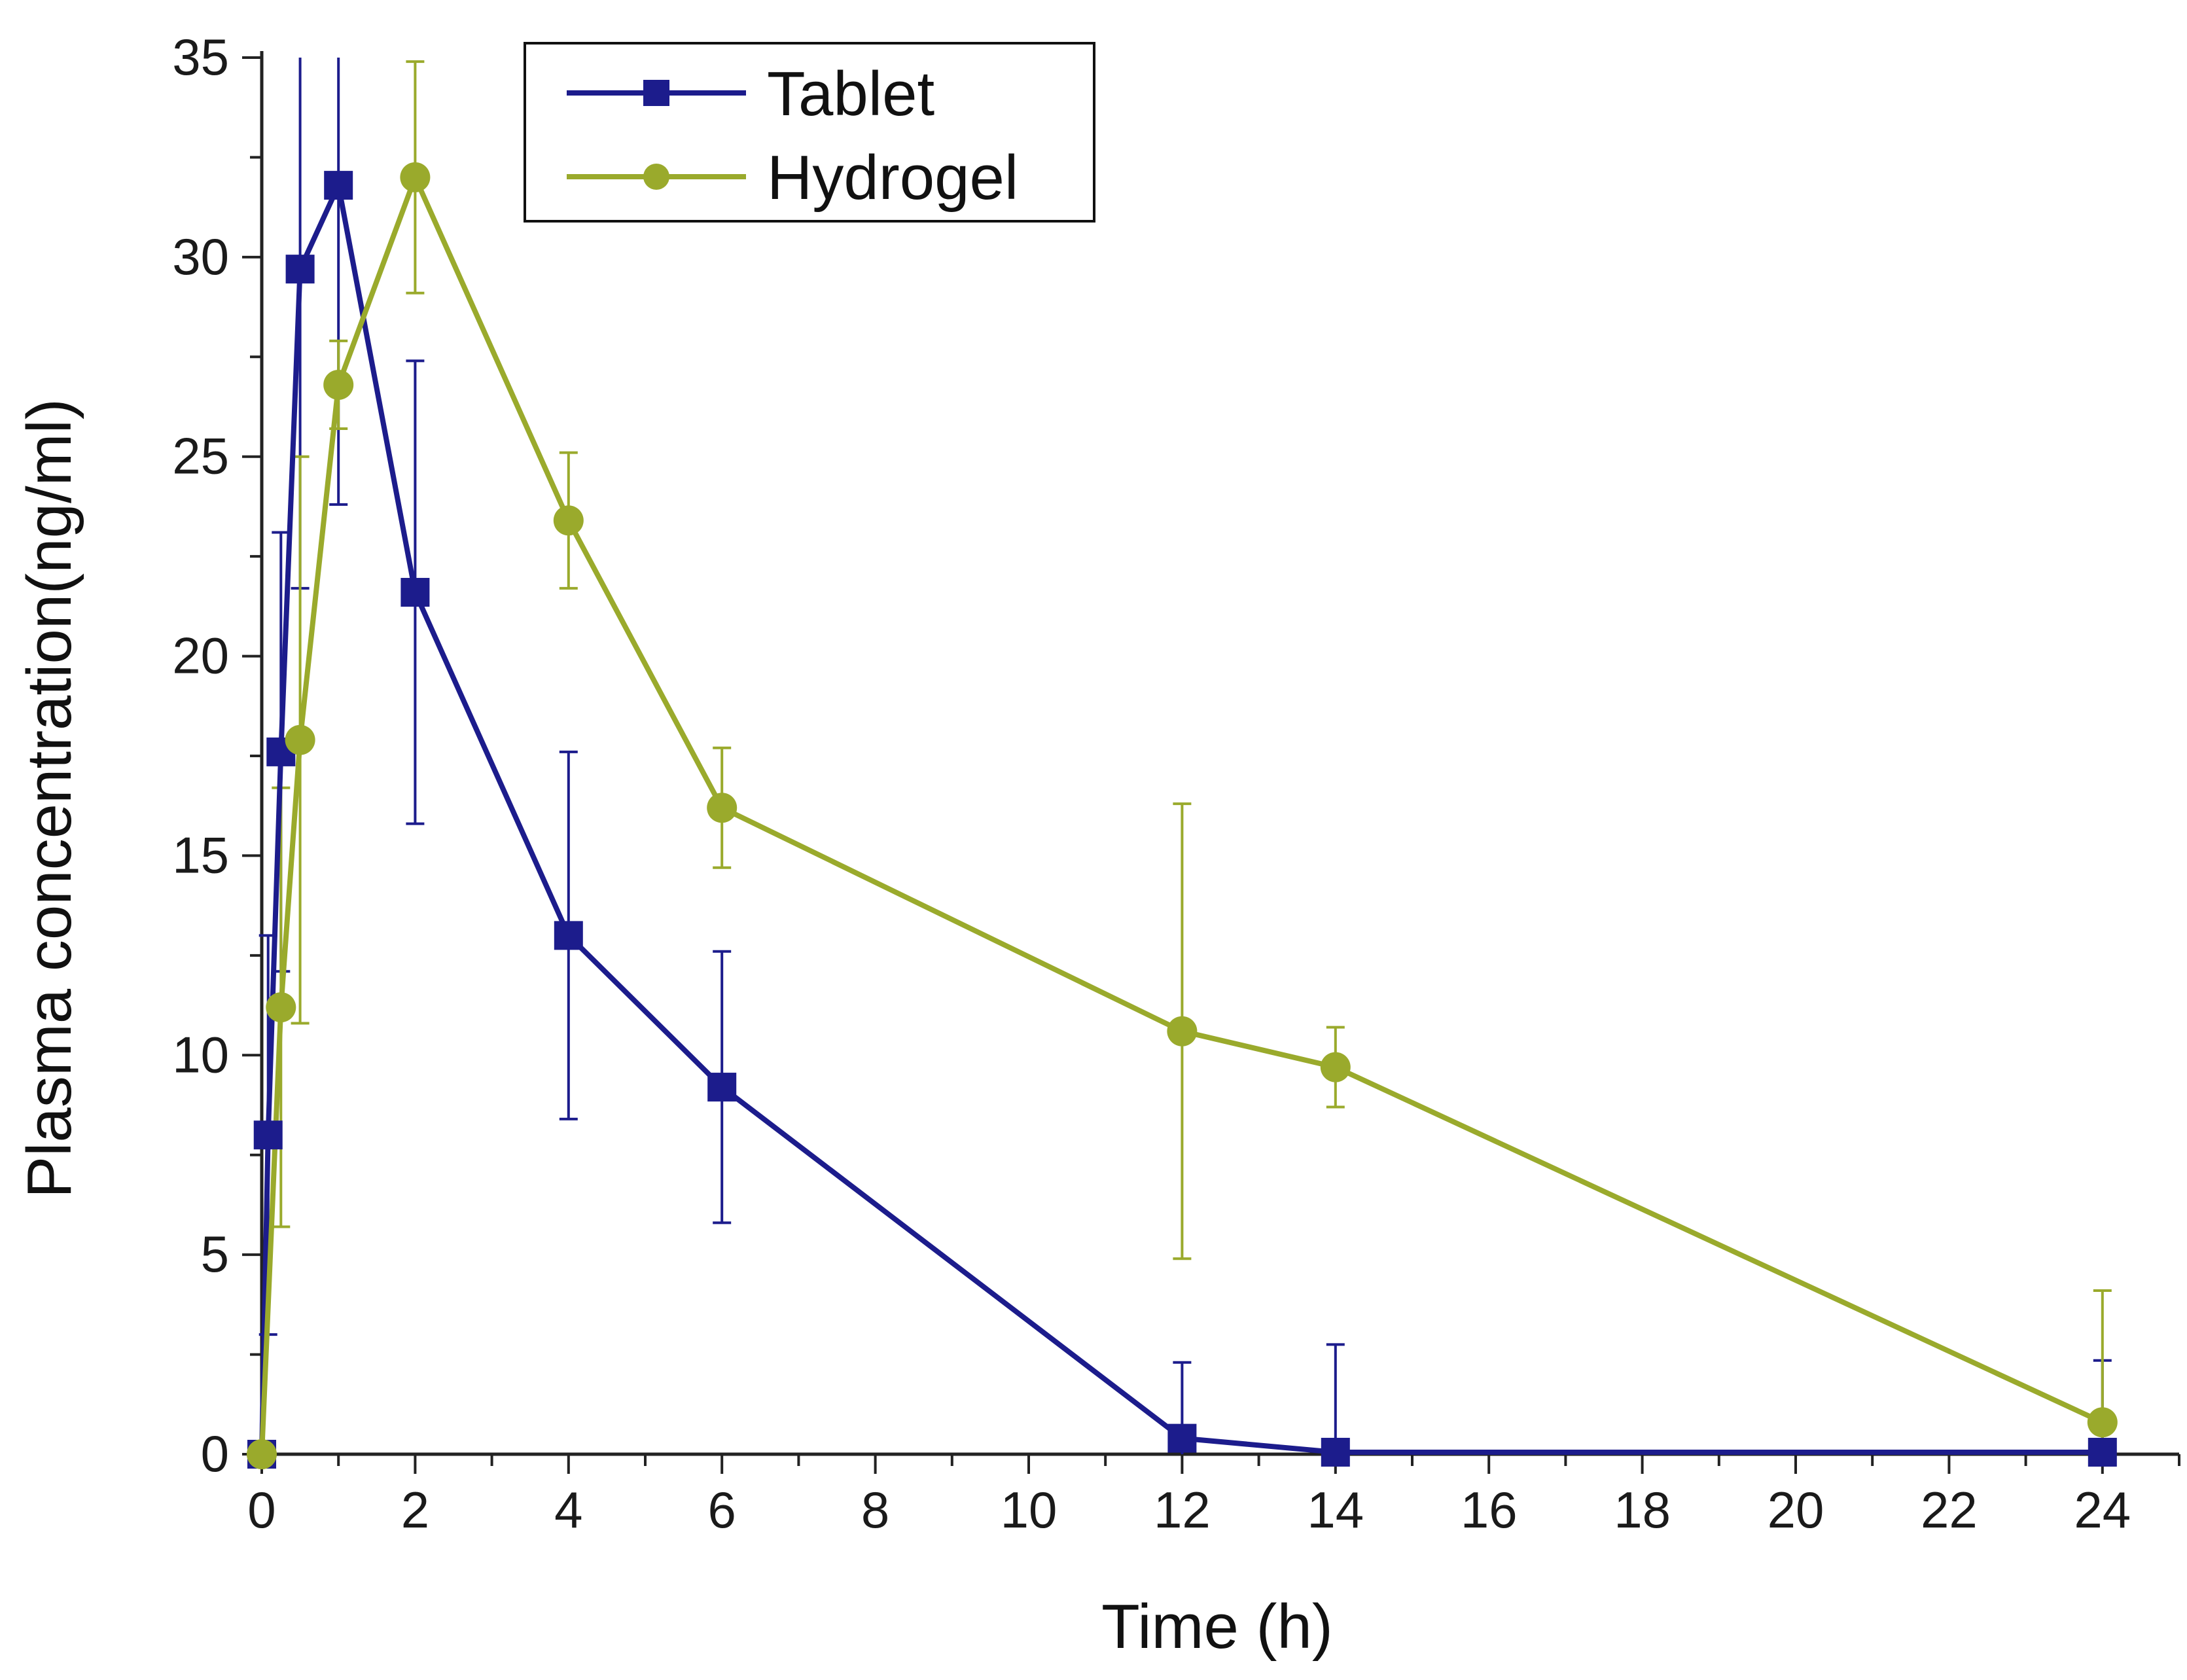 The width and height of the screenshot is (2187, 1680). Describe the element at coordinates (415, 1510) in the screenshot. I see `x-tick-label: 2` at that location.